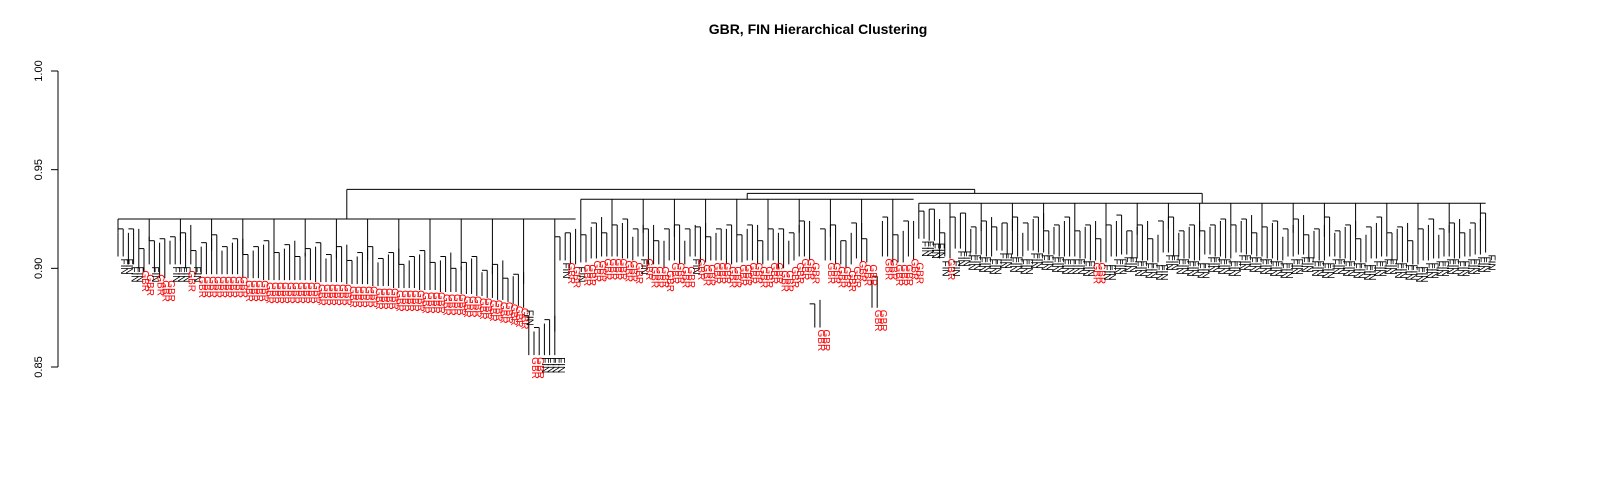  What do you see at coordinates (39, 366) in the screenshot?
I see `y-tick-label: 0.85` at bounding box center [39, 366].